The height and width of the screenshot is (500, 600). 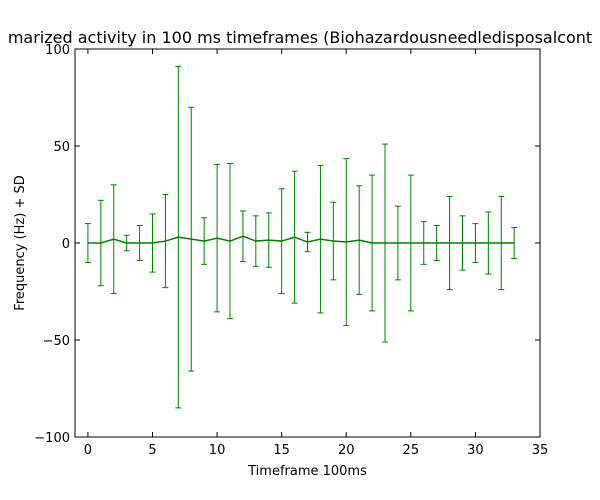 I want to click on x-tick-label: 30, so click(x=475, y=450).